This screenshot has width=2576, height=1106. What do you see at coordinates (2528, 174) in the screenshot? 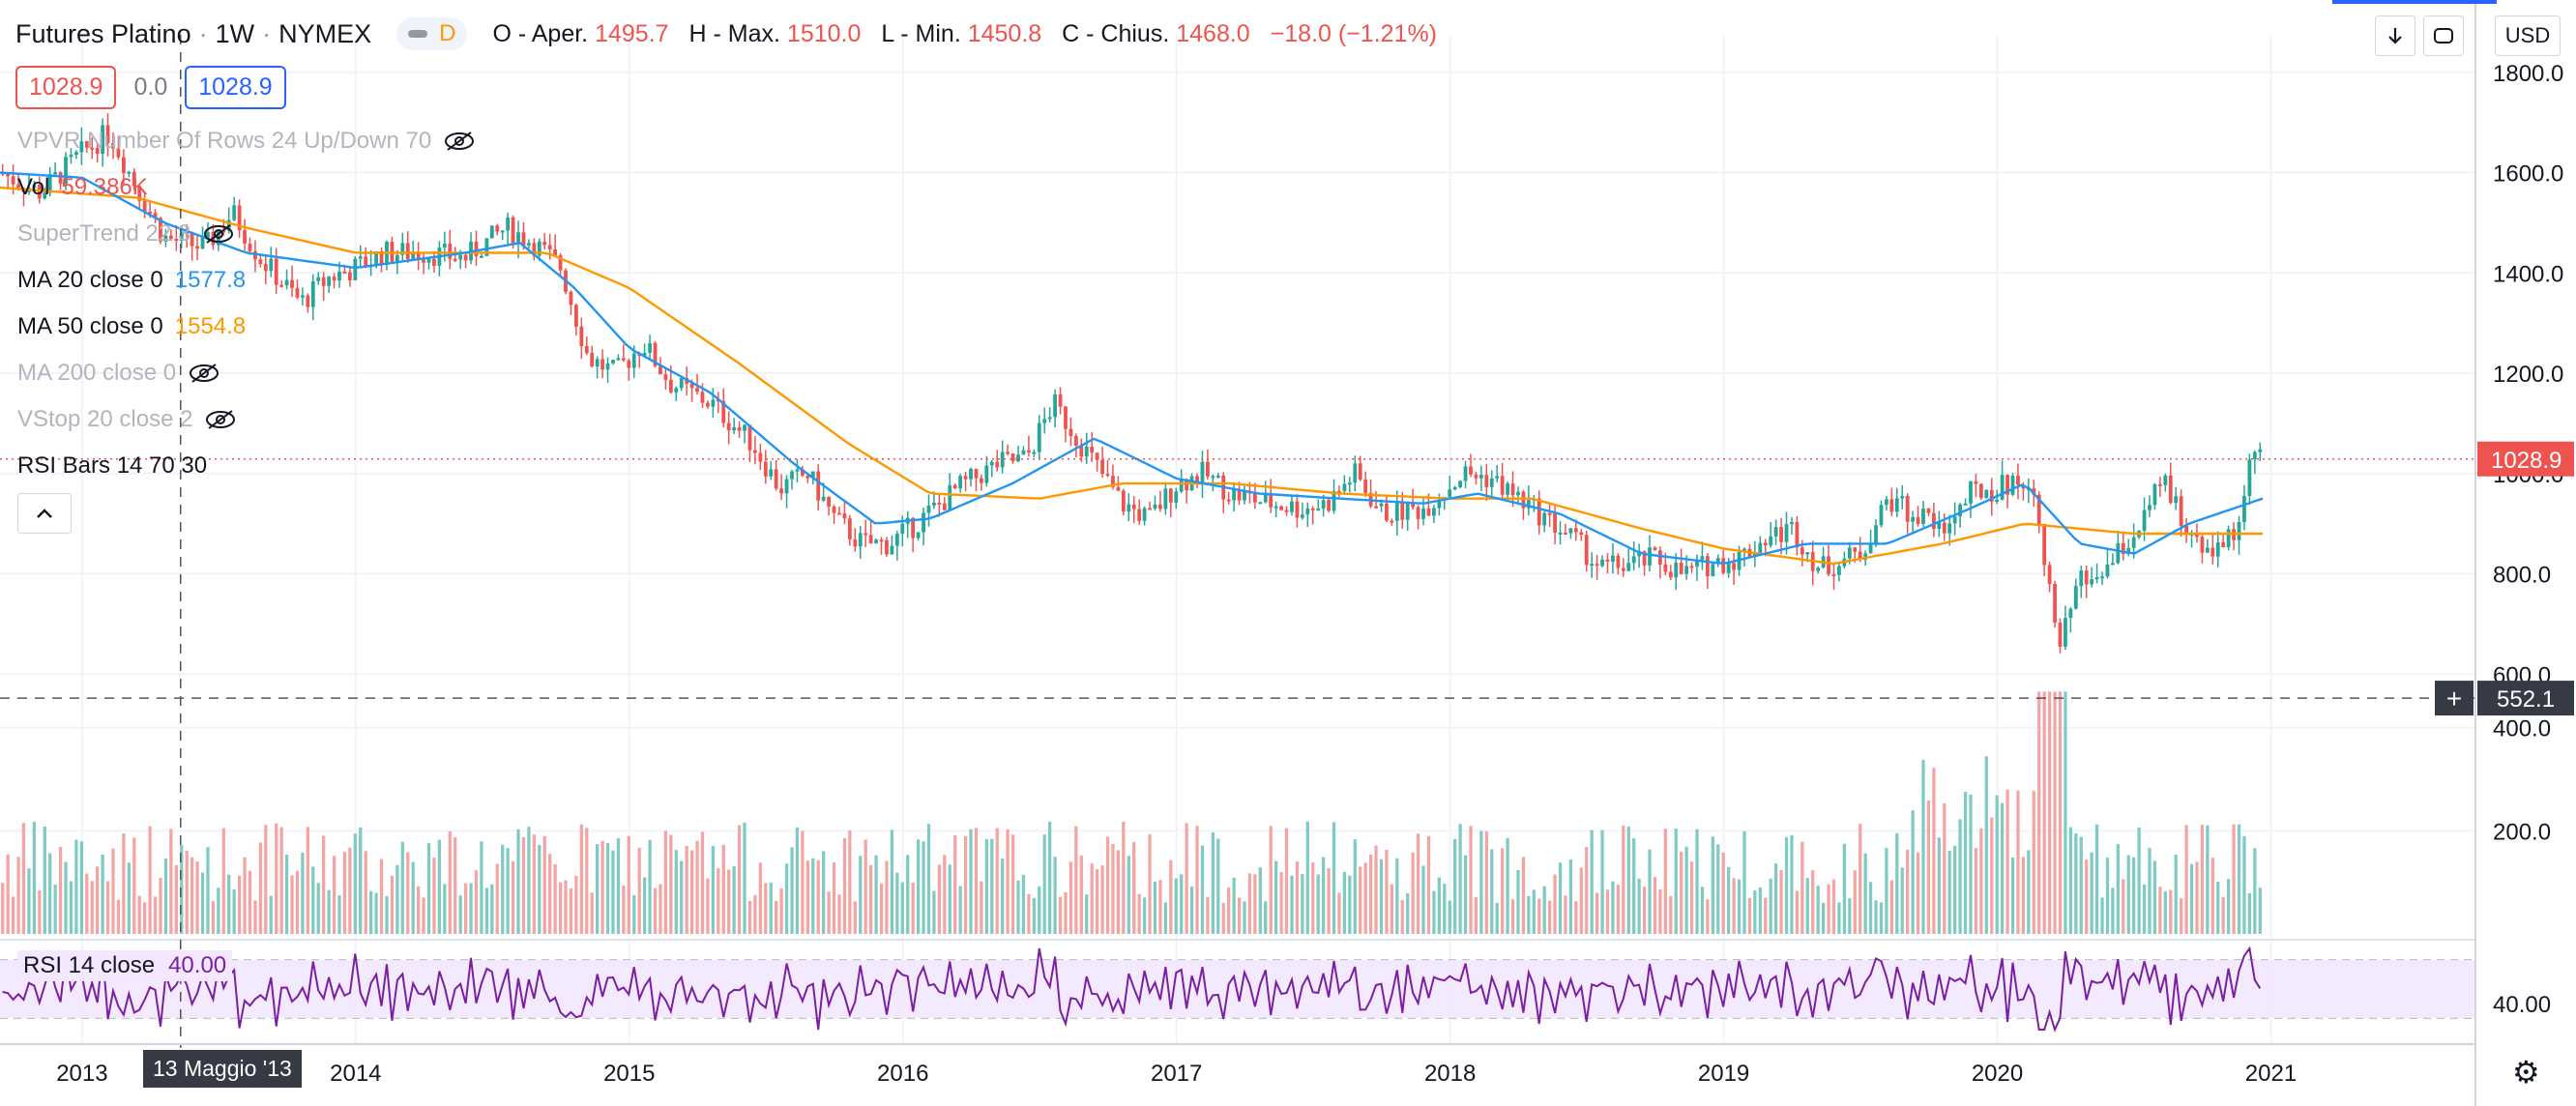
I see `price-tick-label: 1600.0` at bounding box center [2528, 174].